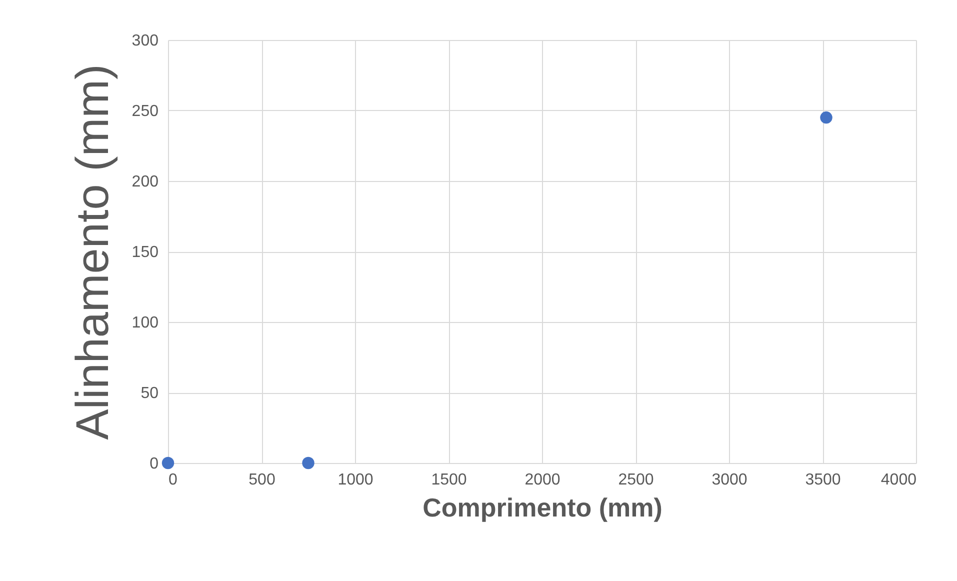 The image size is (957, 581). Describe the element at coordinates (449, 480) in the screenshot. I see `x-tick-label: 1500` at that location.